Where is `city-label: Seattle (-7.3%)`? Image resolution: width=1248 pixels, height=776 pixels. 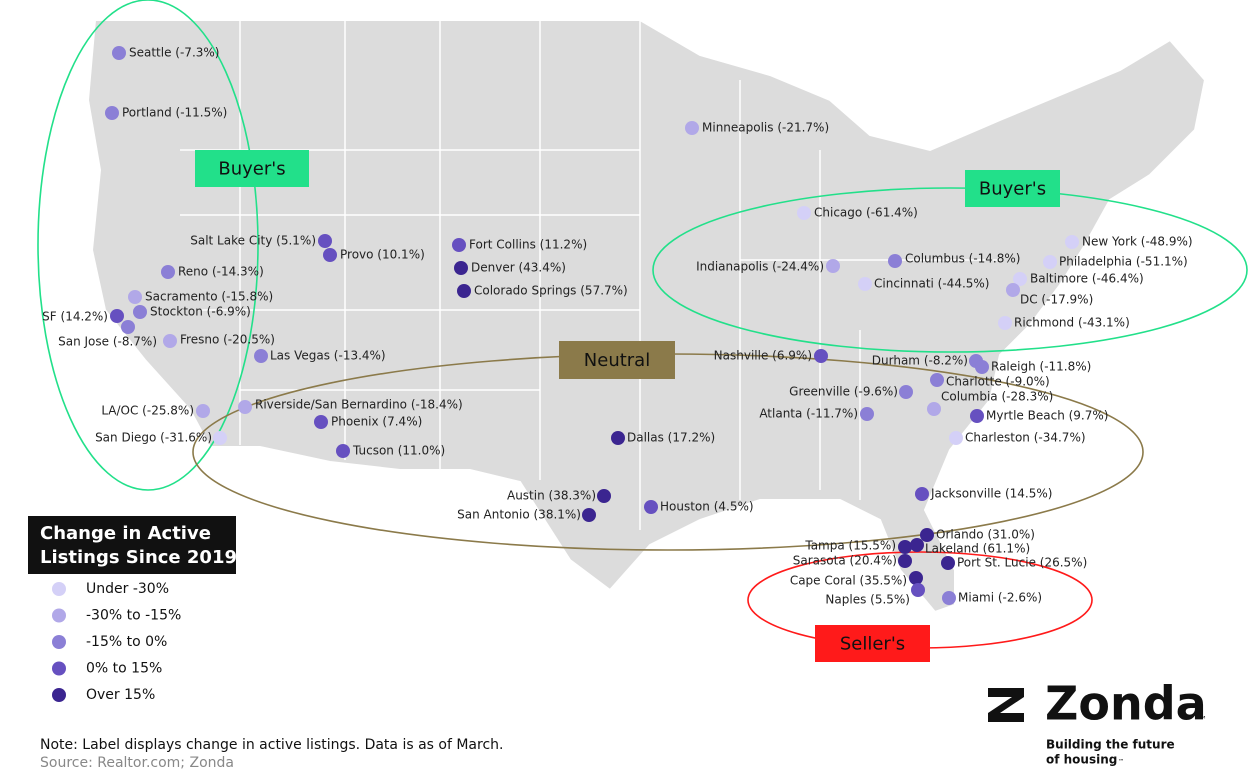 city-label: Seattle (-7.3%) is located at coordinates (174, 53).